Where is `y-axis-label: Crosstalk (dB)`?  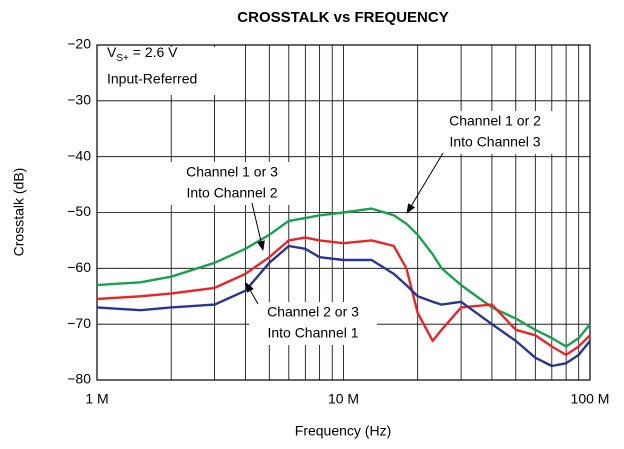
y-axis-label: Crosstalk (dB) is located at coordinates (19, 212).